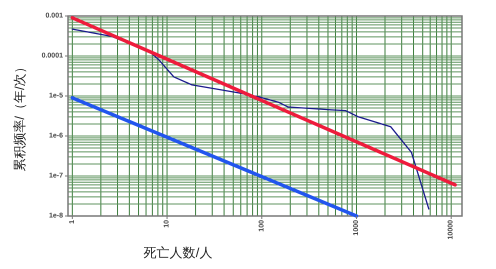 The width and height of the screenshot is (496, 269). I want to click on y-axis-title: 累积频率/（年/次）, so click(19, 116).